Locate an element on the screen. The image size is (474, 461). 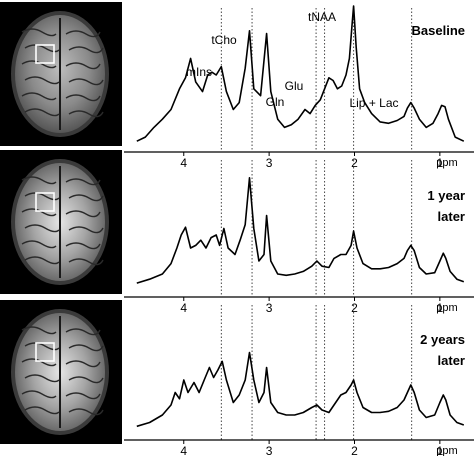
metabolite-label: Gln is located at coordinates (275, 102).